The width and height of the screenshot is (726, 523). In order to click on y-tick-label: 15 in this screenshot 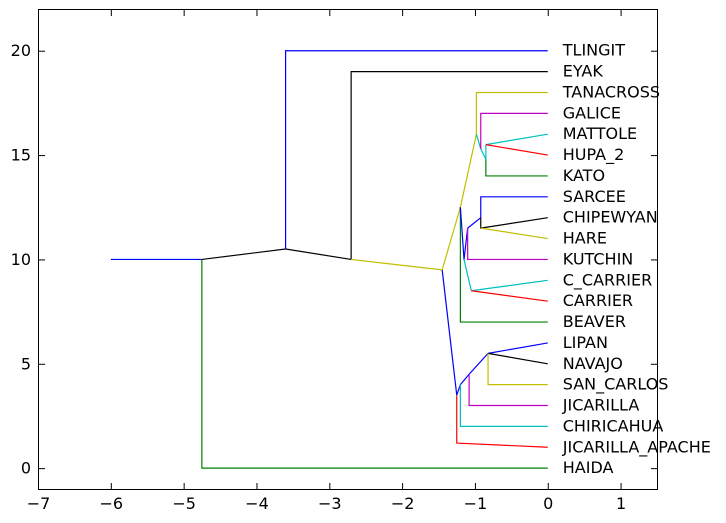, I will do `click(21, 155)`.